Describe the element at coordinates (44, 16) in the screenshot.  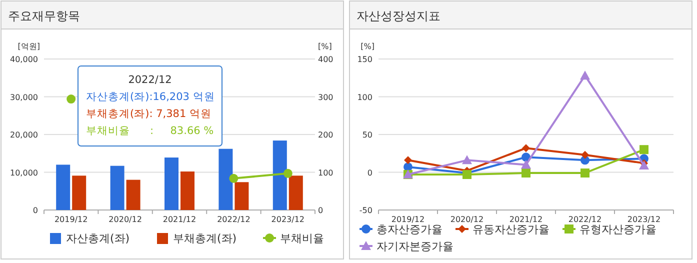
I see `chart-title: 주요재무항목` at that location.